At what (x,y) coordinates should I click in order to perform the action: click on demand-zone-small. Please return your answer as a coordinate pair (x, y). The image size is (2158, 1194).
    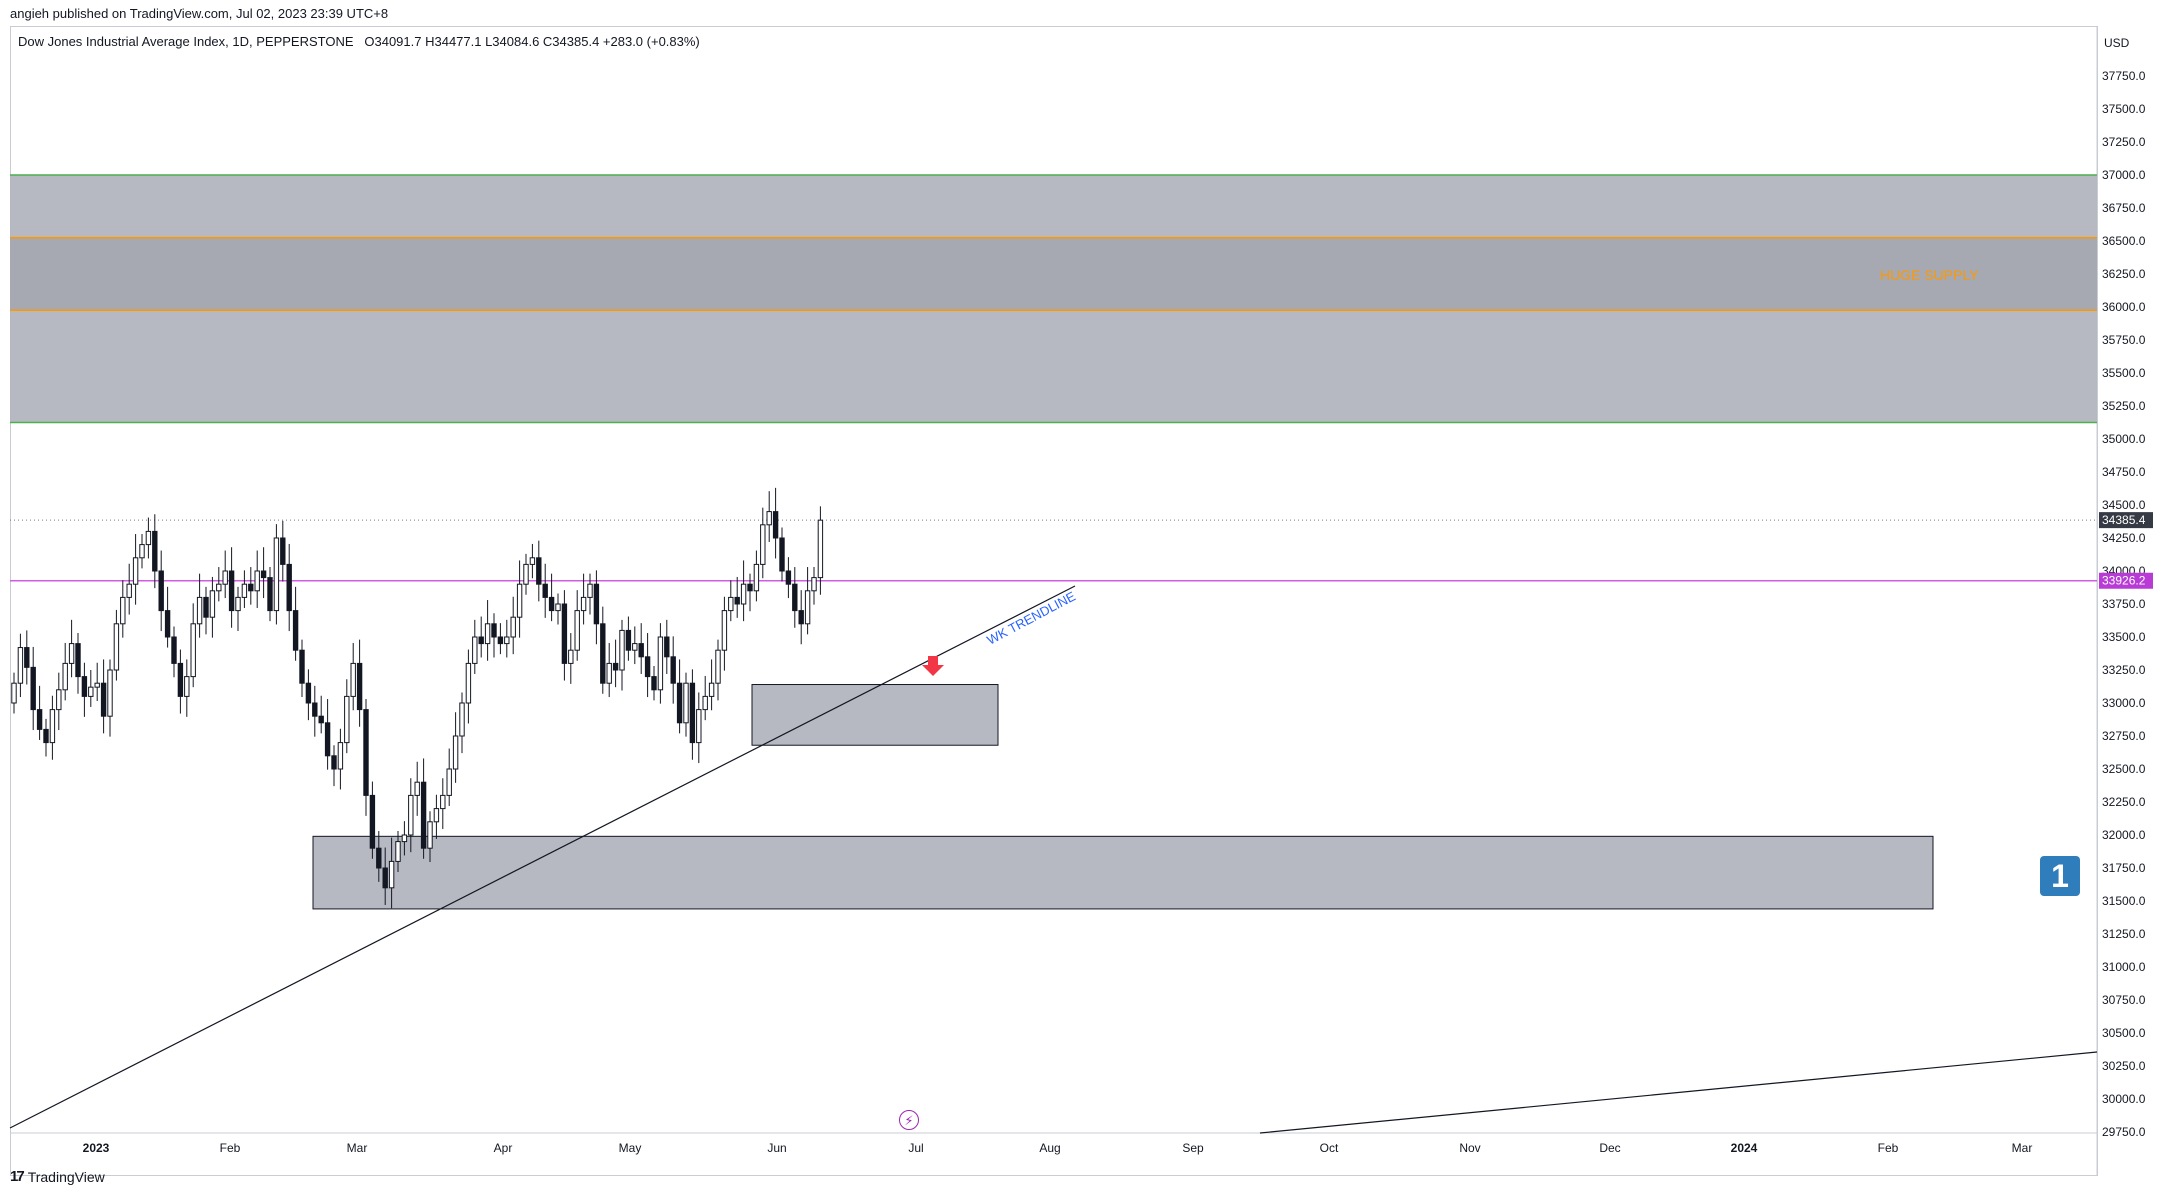
    Looking at the image, I should click on (875, 715).